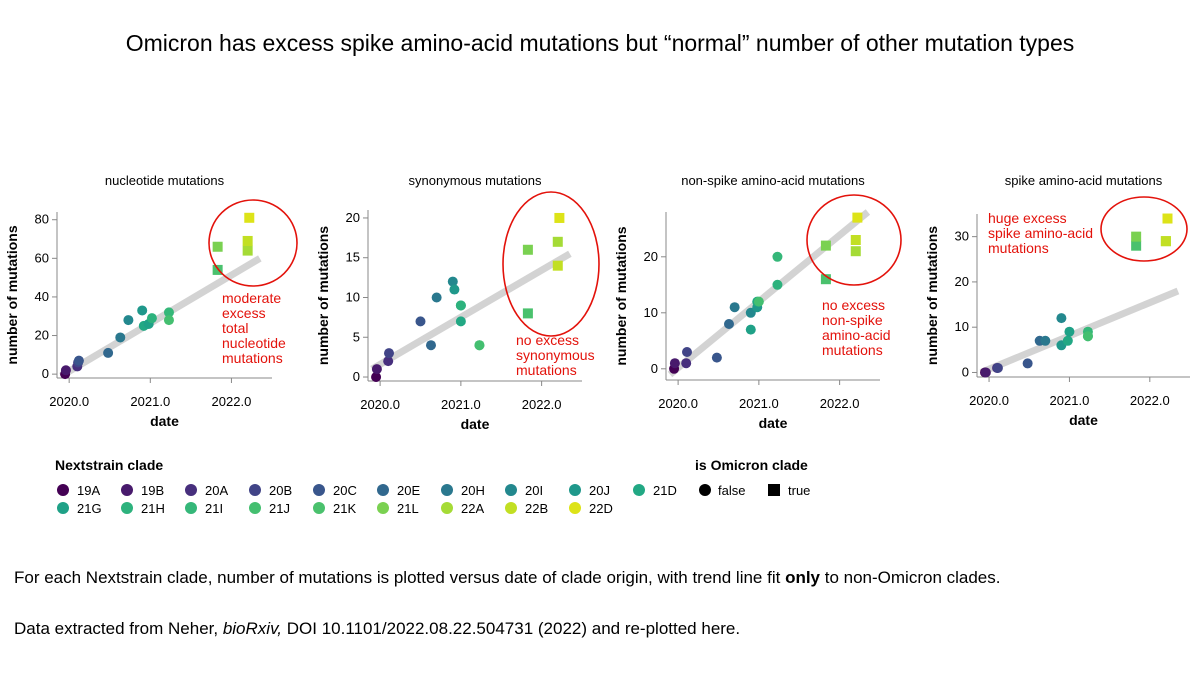 The image size is (1200, 675). Describe the element at coordinates (118, 628) in the screenshot. I see `caption-line-2-a: Data extracted from Neher,` at that location.